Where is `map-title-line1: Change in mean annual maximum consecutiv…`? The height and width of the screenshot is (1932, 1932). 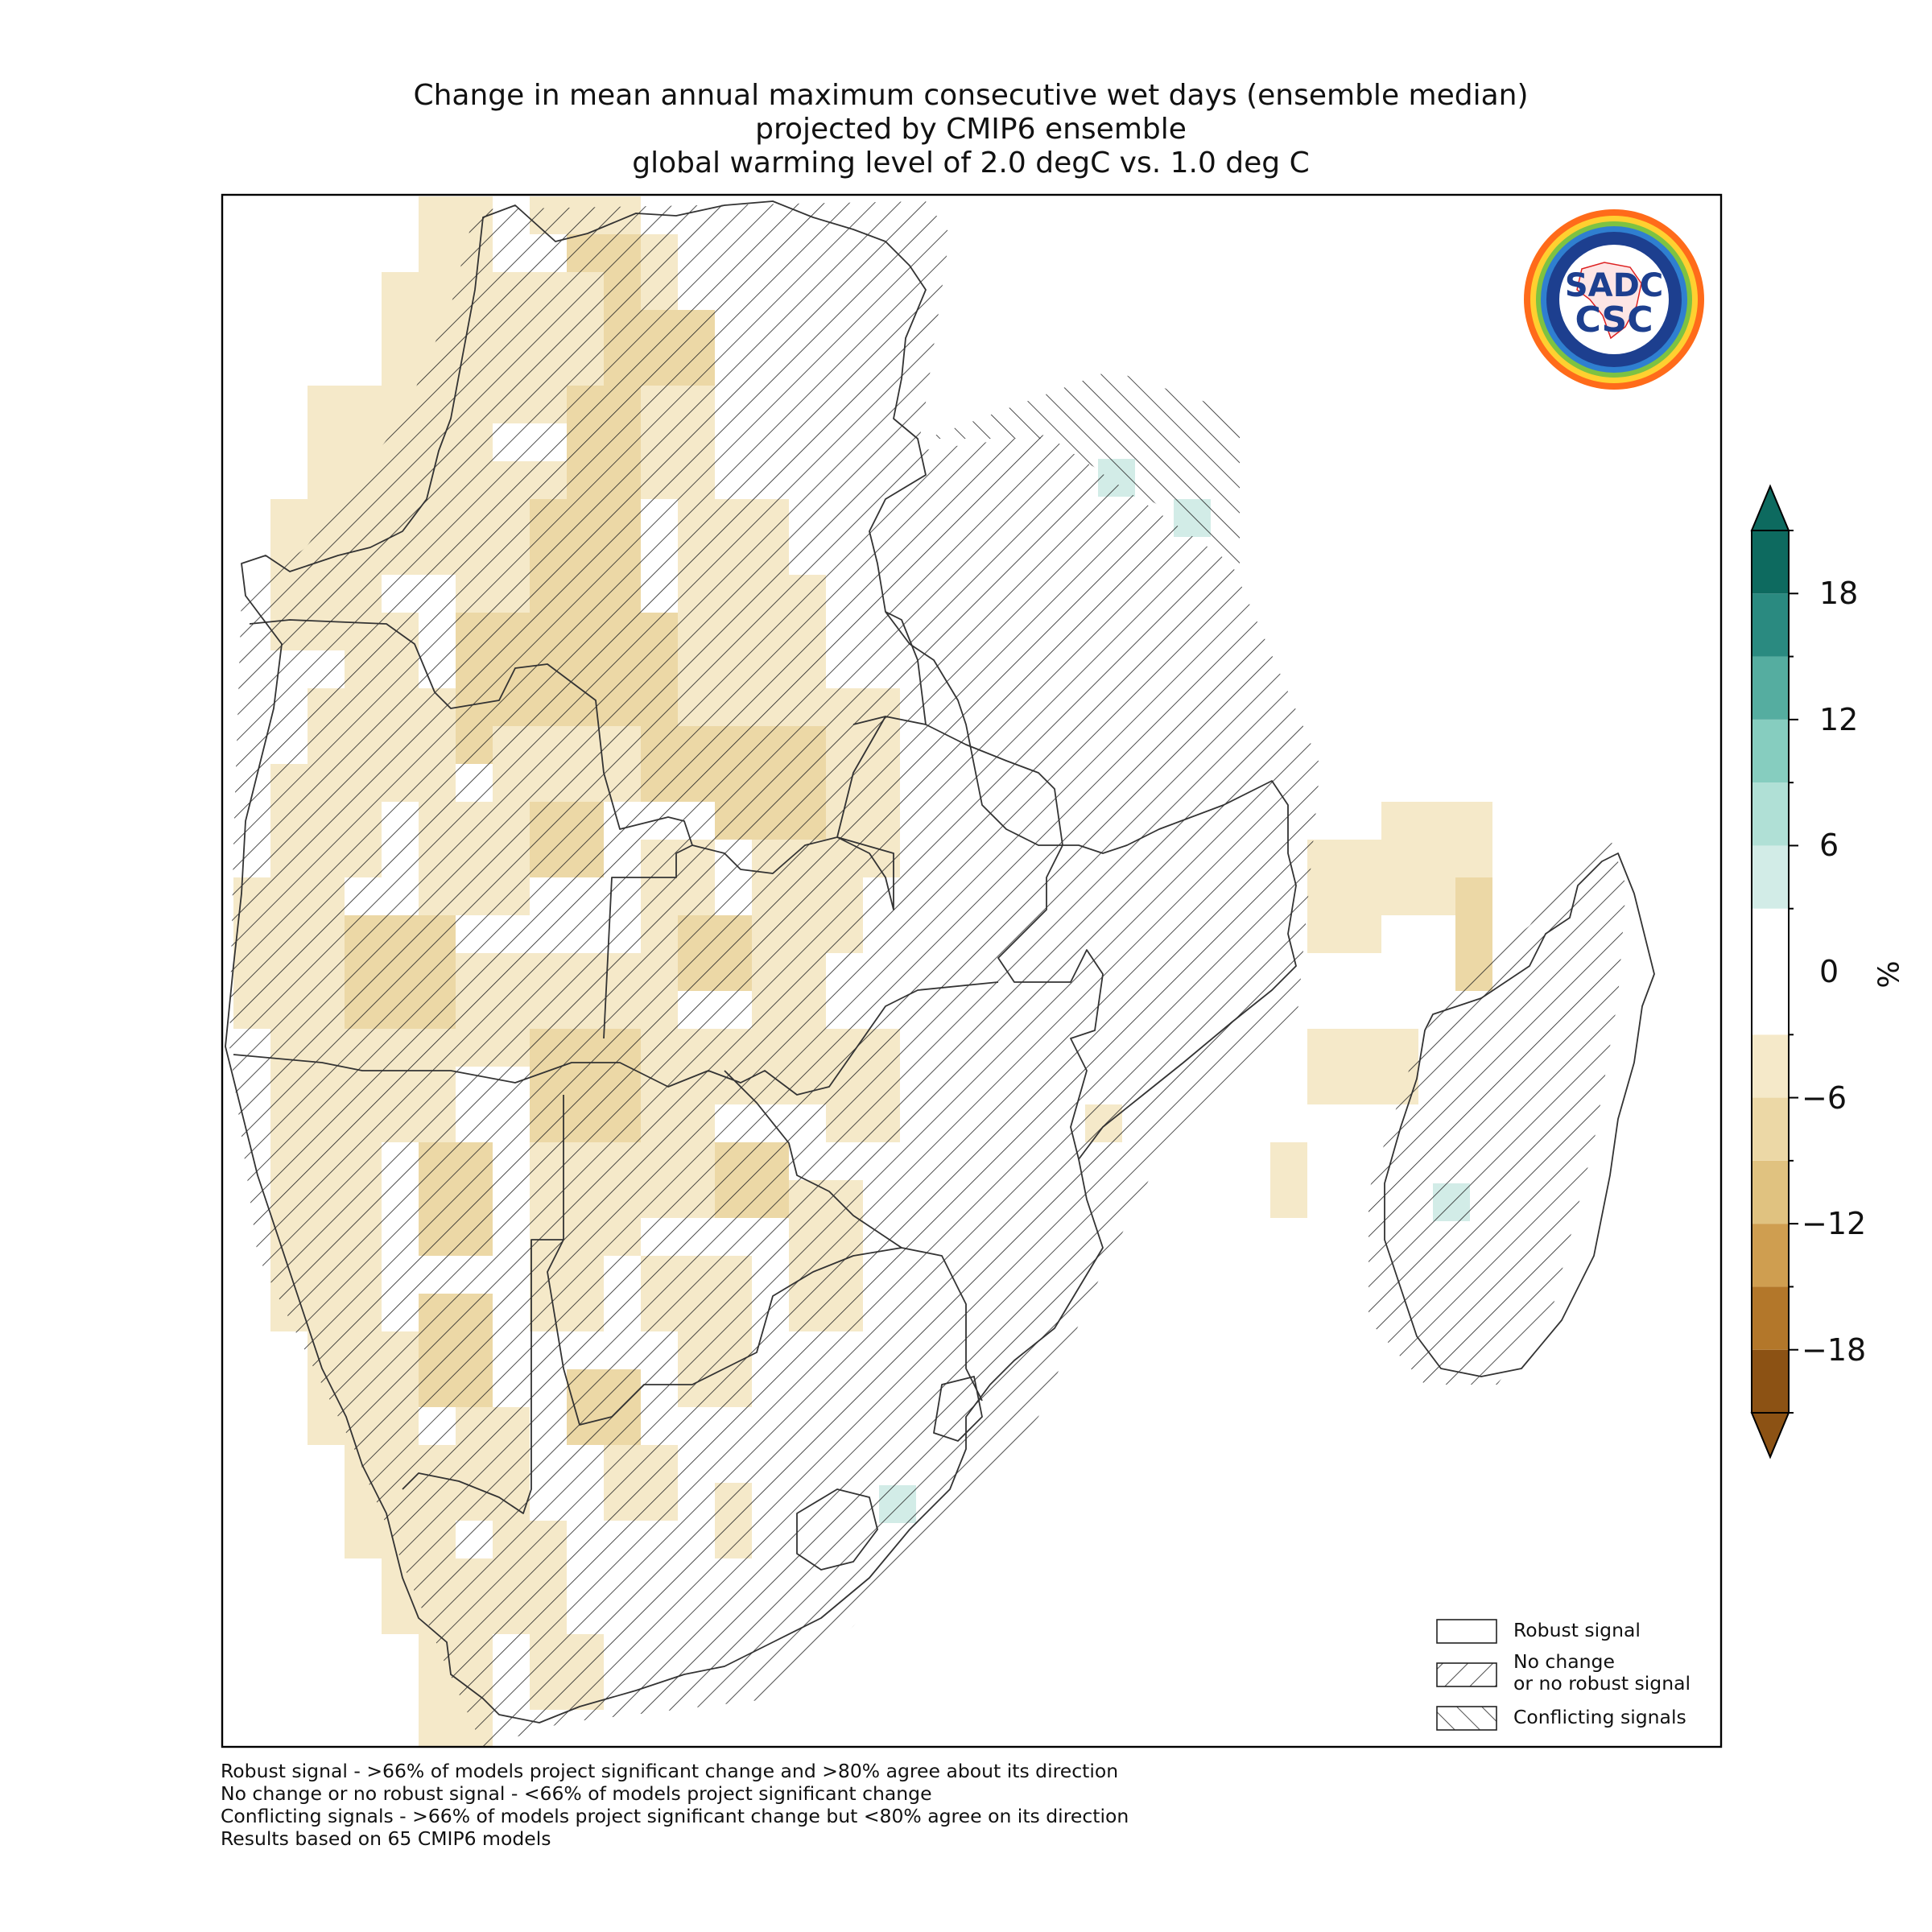 map-title-line1: Change in mean annual maximum consecutiv… is located at coordinates (971, 95).